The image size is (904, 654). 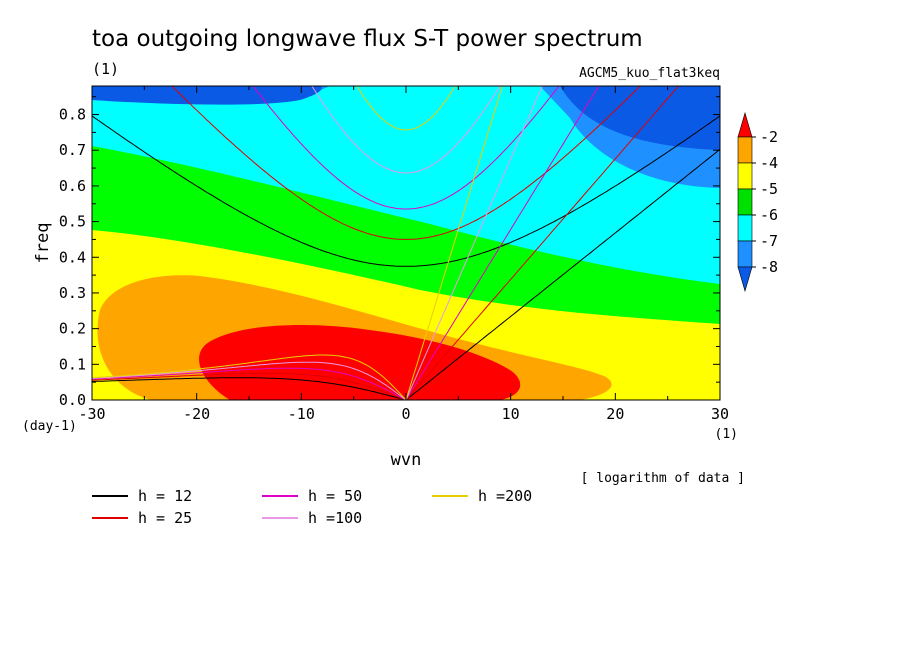 What do you see at coordinates (663, 478) in the screenshot?
I see `scale-note: [ logarithm of data ]` at bounding box center [663, 478].